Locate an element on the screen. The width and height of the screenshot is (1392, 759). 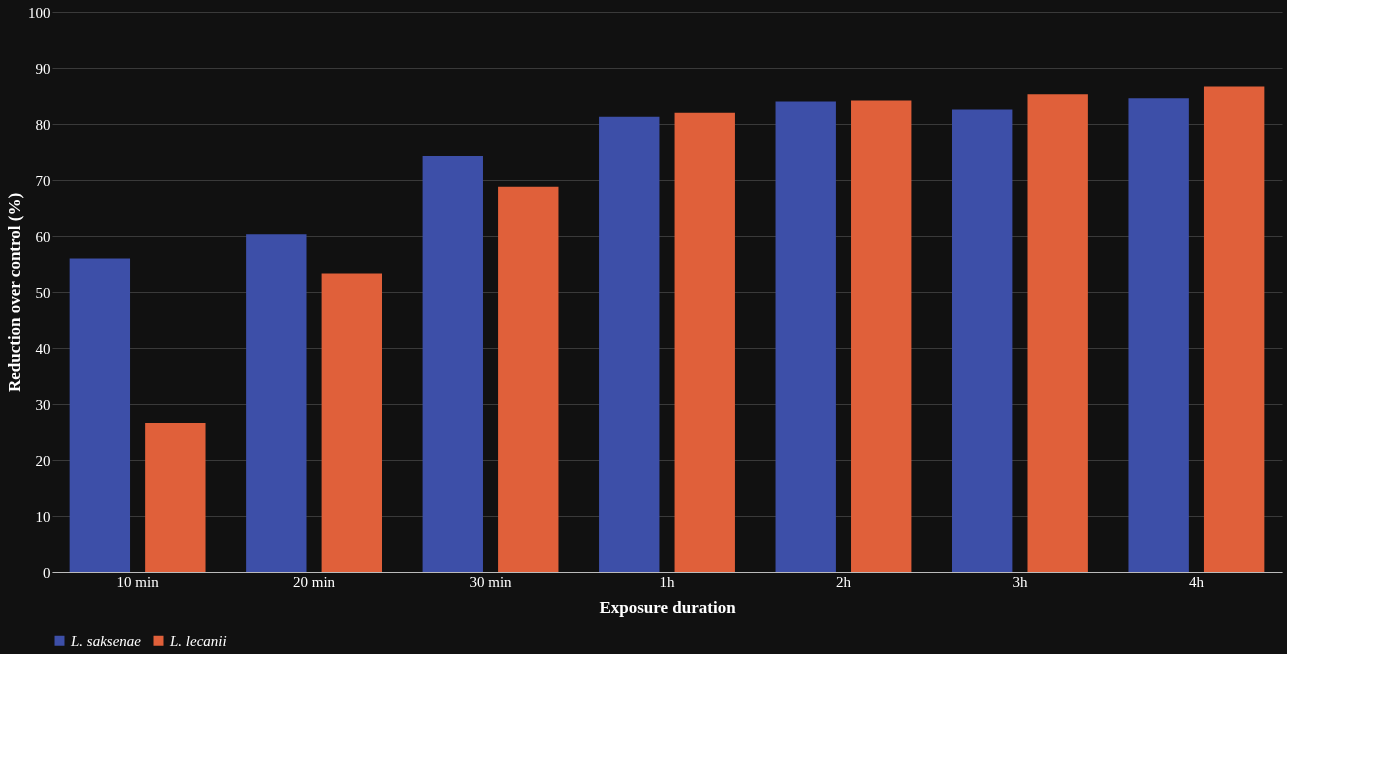
x-tick-label: 2h is located at coordinates (843, 581).